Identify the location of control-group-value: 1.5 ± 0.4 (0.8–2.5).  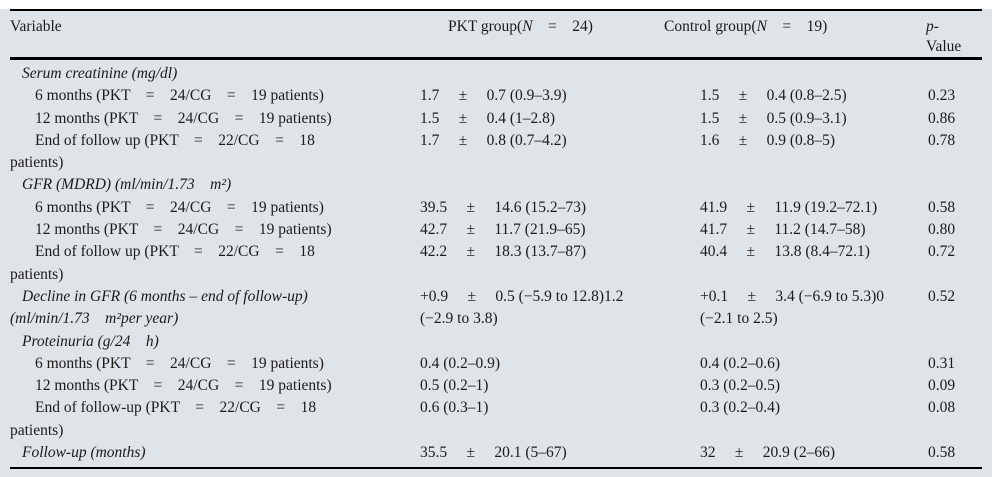
(773, 96).